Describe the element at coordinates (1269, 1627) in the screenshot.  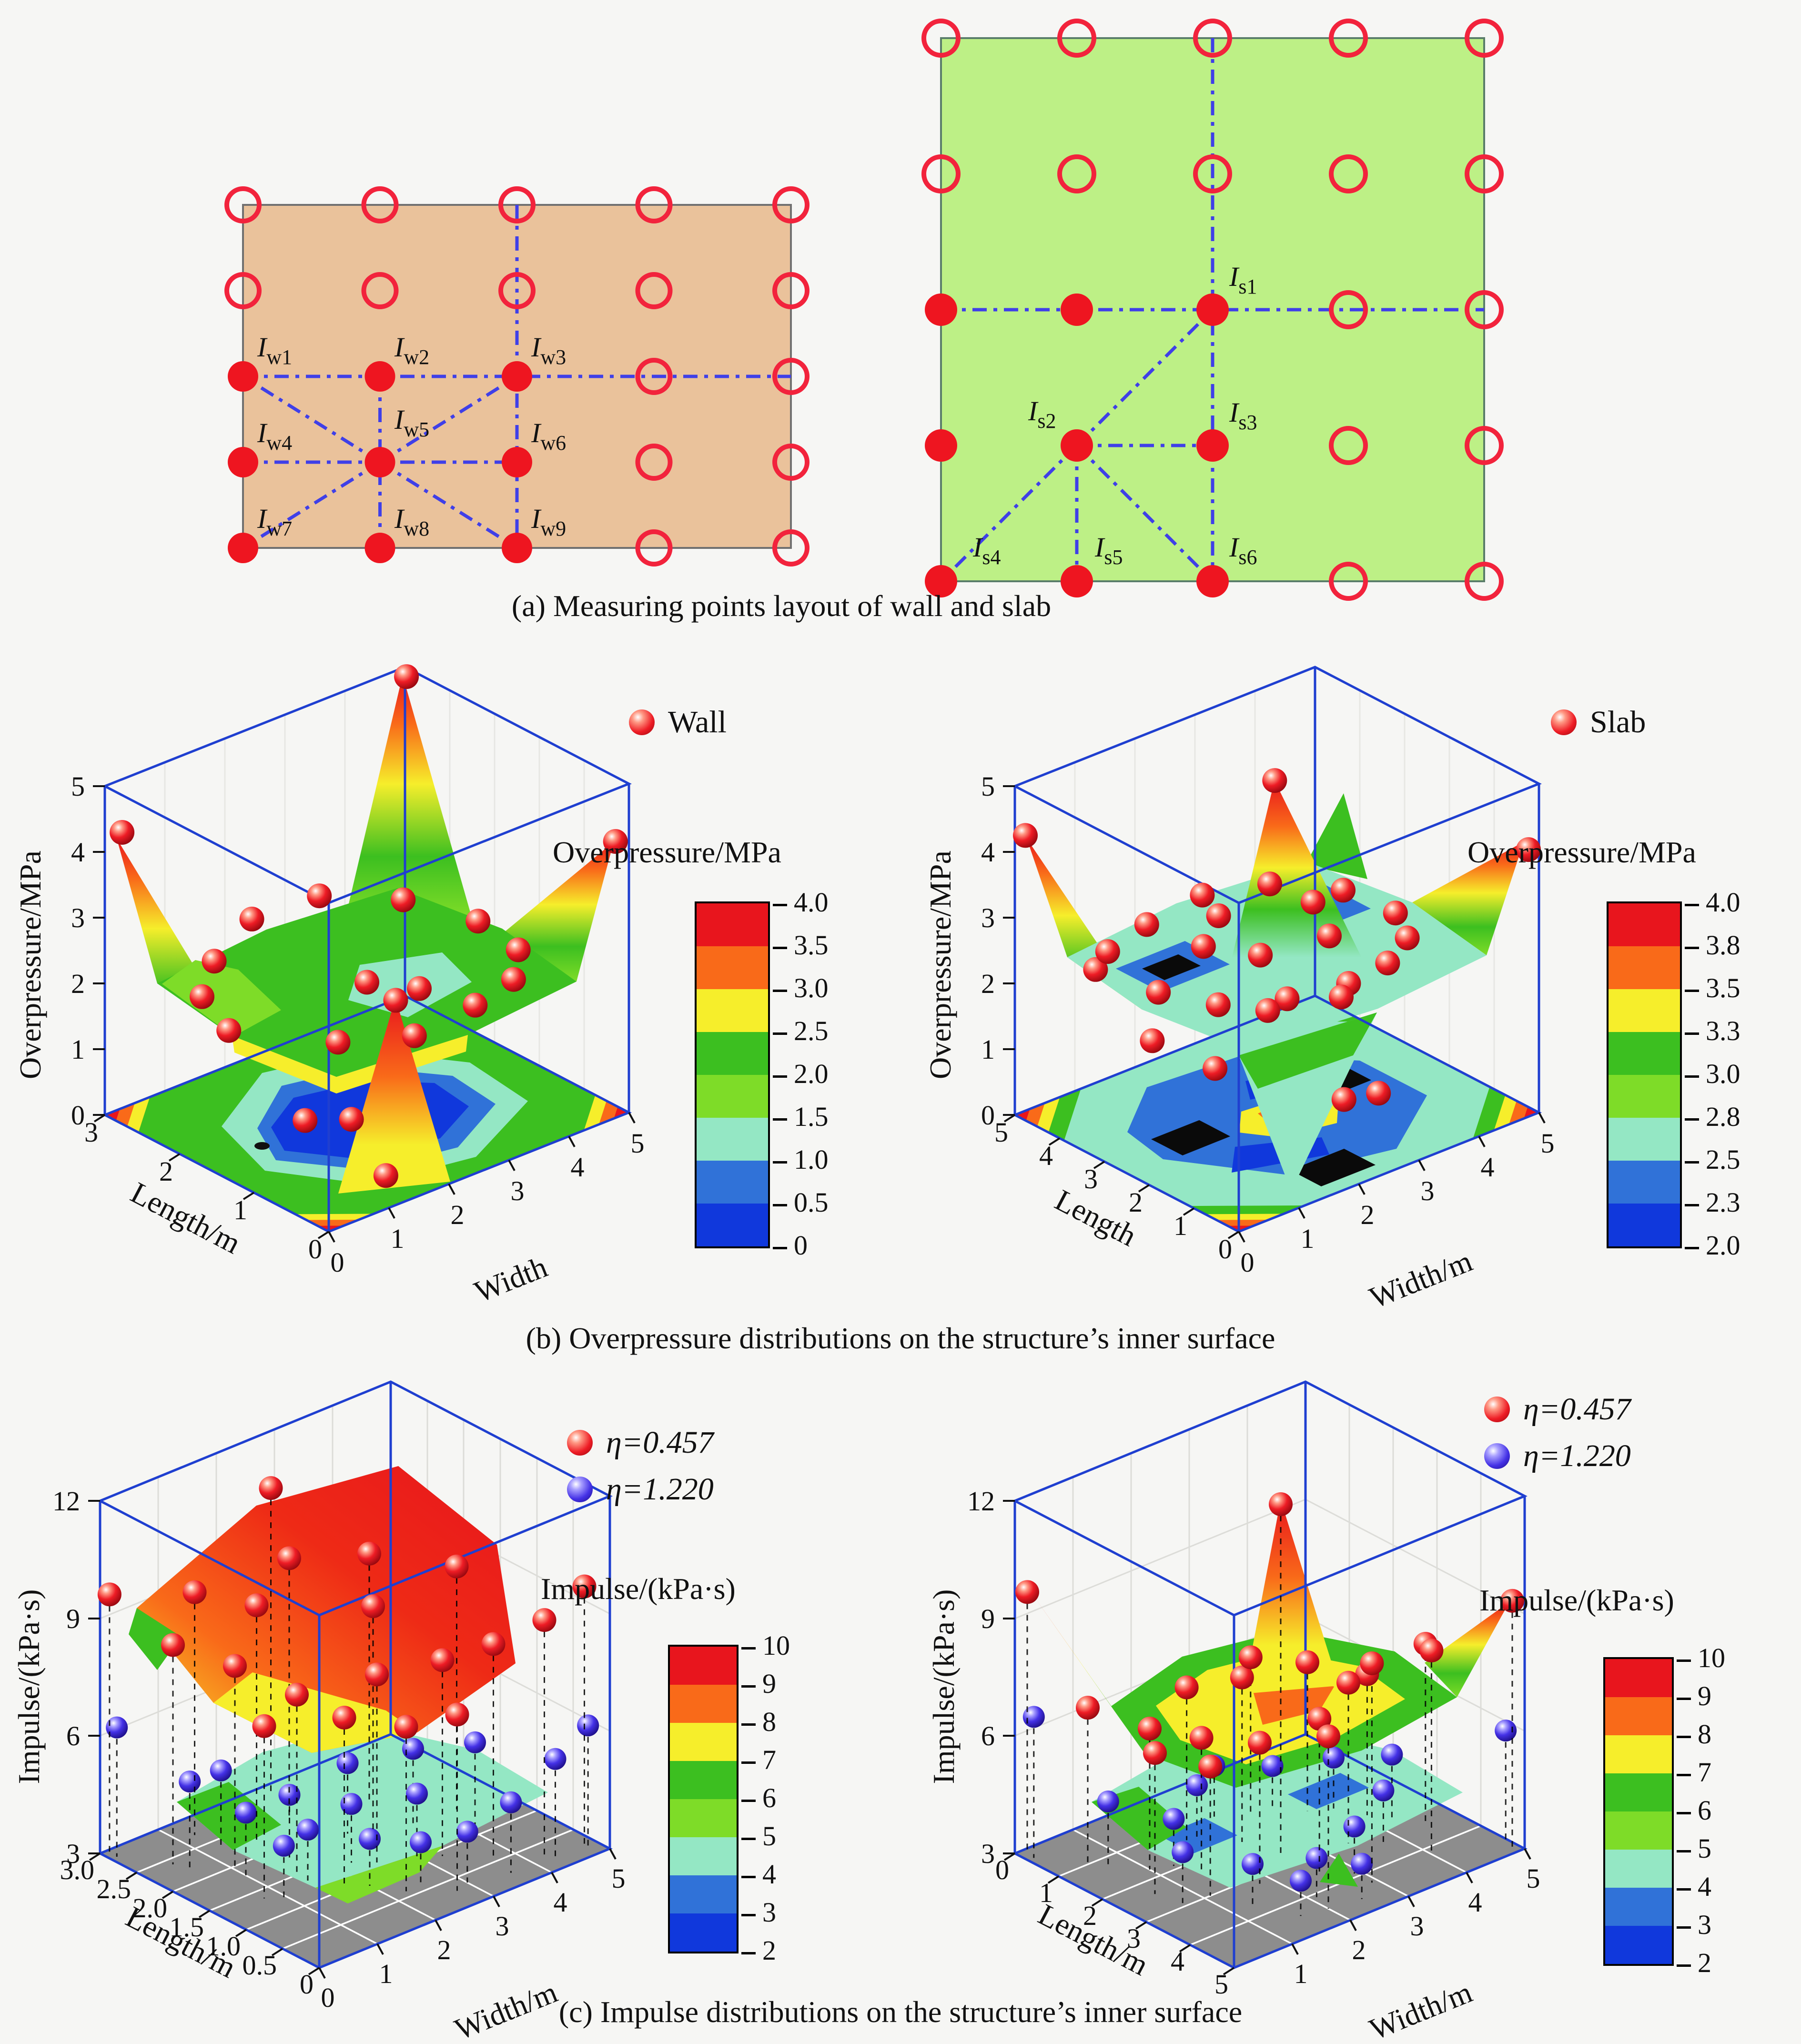
I see `corner-spikes` at that location.